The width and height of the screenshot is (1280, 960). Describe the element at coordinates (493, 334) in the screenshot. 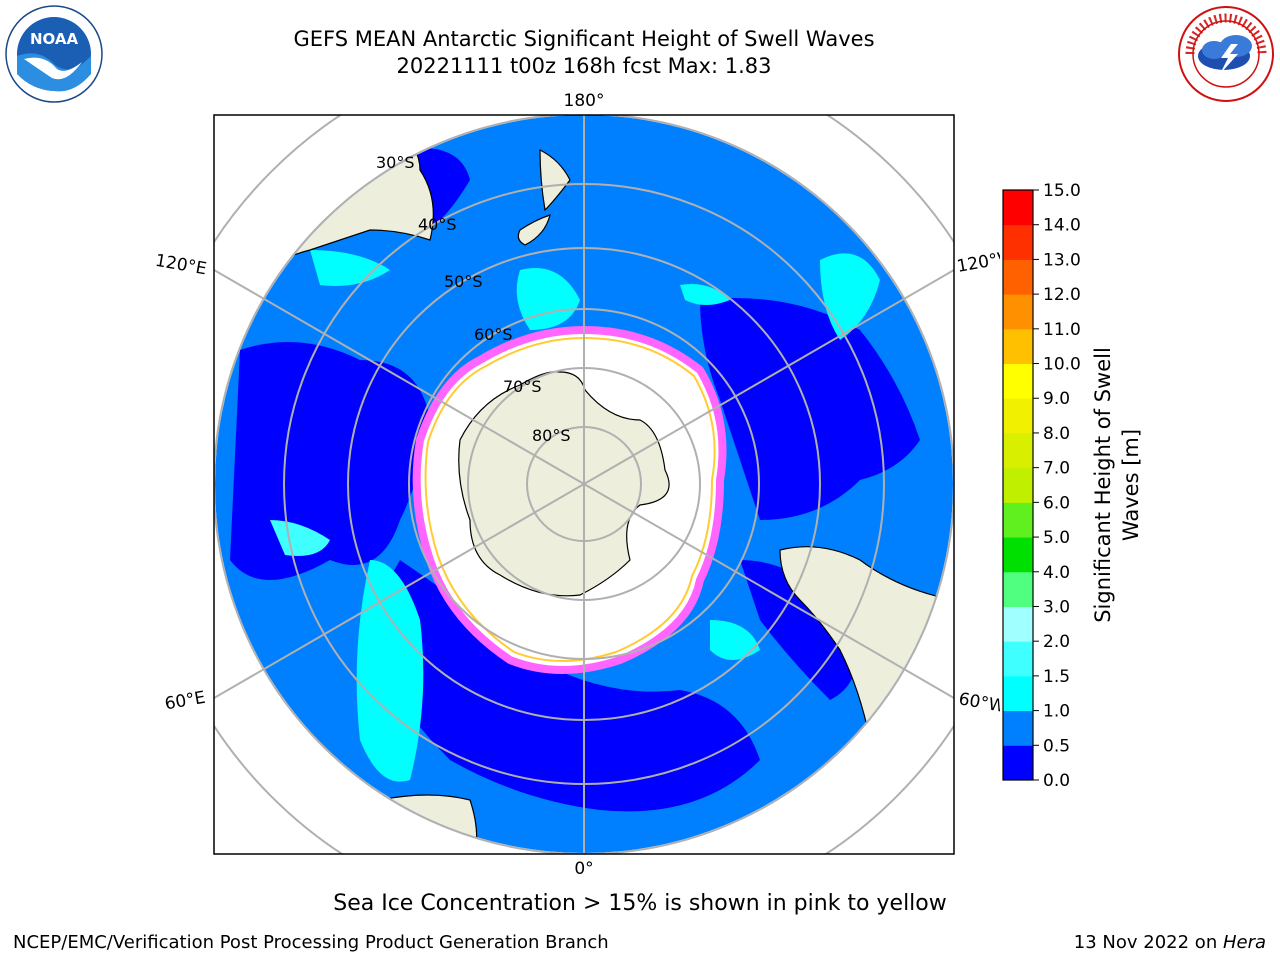

I see `lat-label-60s: 60°S` at that location.